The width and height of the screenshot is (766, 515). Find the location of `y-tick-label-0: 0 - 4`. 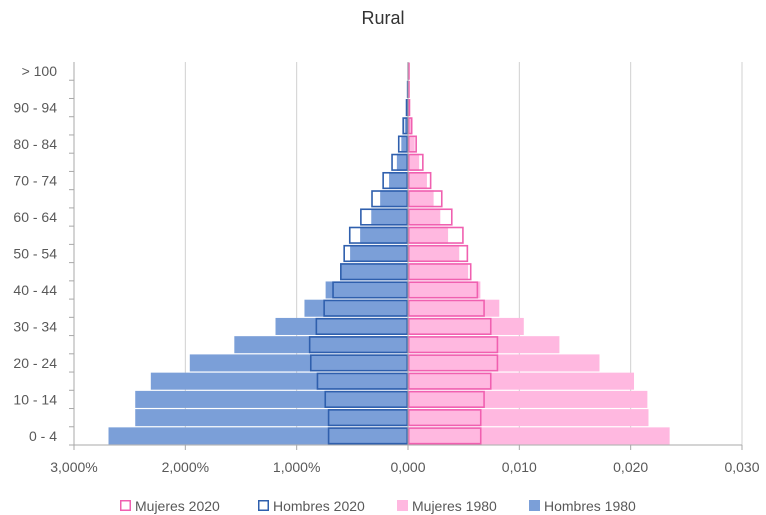

y-tick-label-0: 0 - 4 is located at coordinates (43, 436).